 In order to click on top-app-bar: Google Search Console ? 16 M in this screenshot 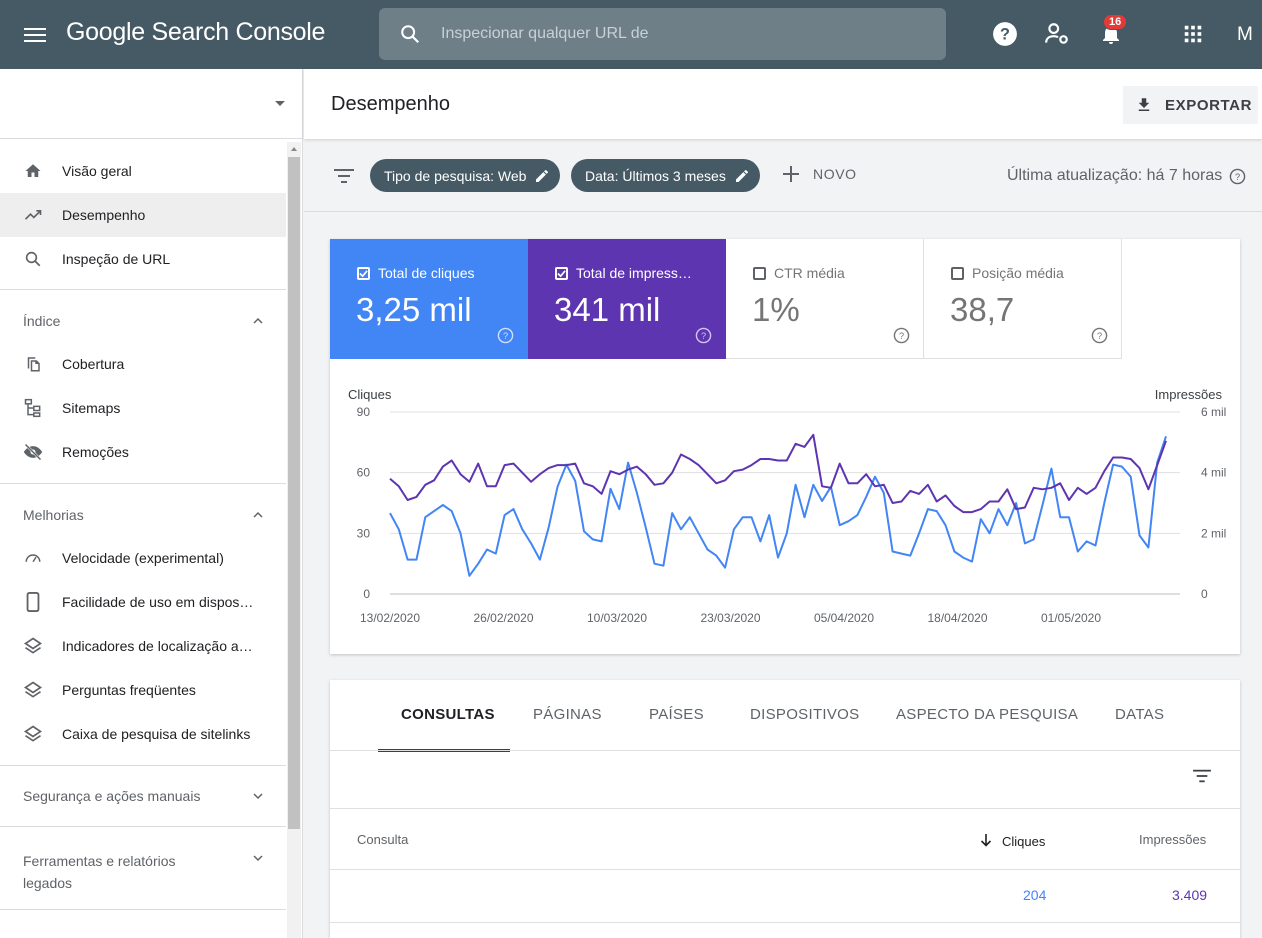, I will do `click(631, 34)`.